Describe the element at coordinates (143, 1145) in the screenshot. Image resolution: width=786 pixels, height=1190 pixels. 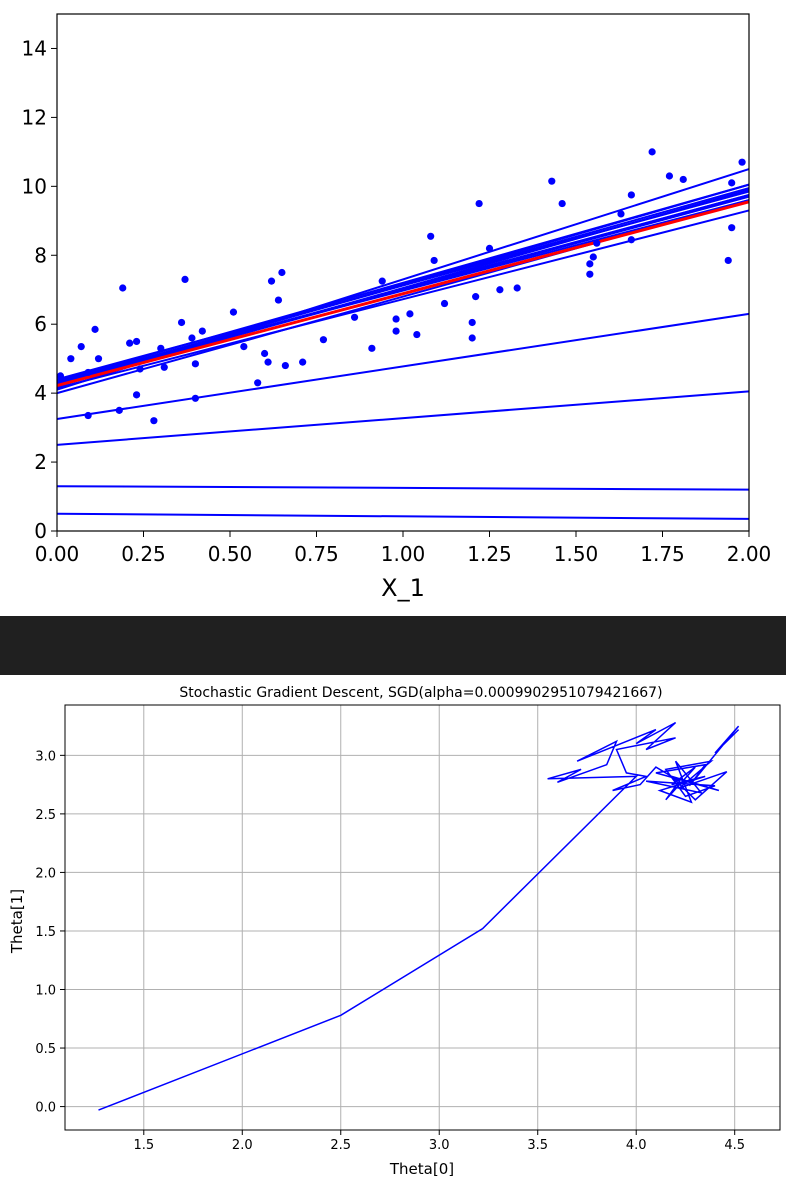
I see `x-tick-label: 1.5` at that location.